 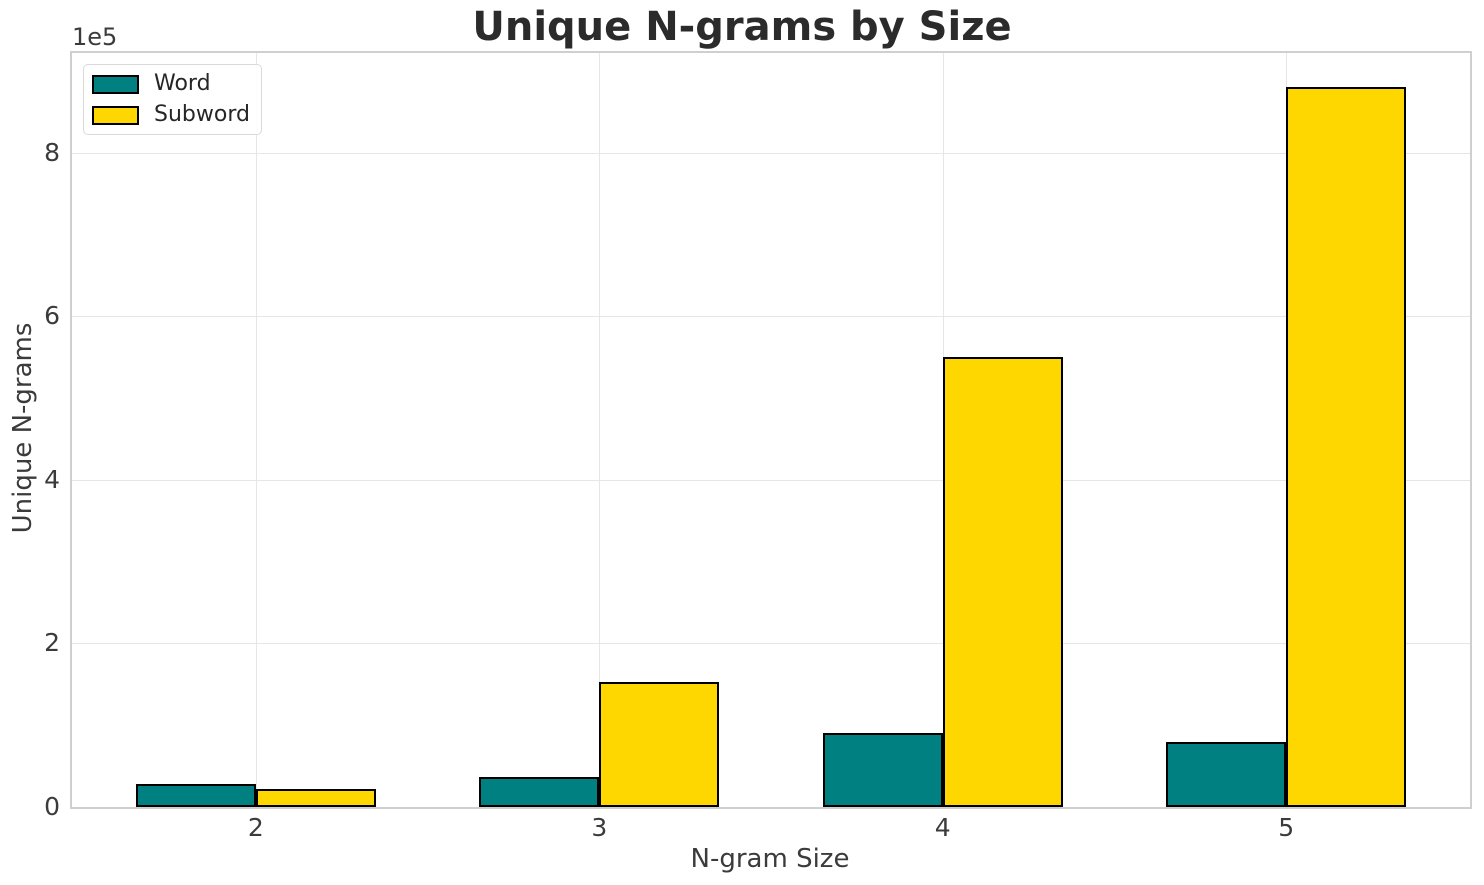 What do you see at coordinates (172, 99) in the screenshot?
I see `legend: Word Subword` at bounding box center [172, 99].